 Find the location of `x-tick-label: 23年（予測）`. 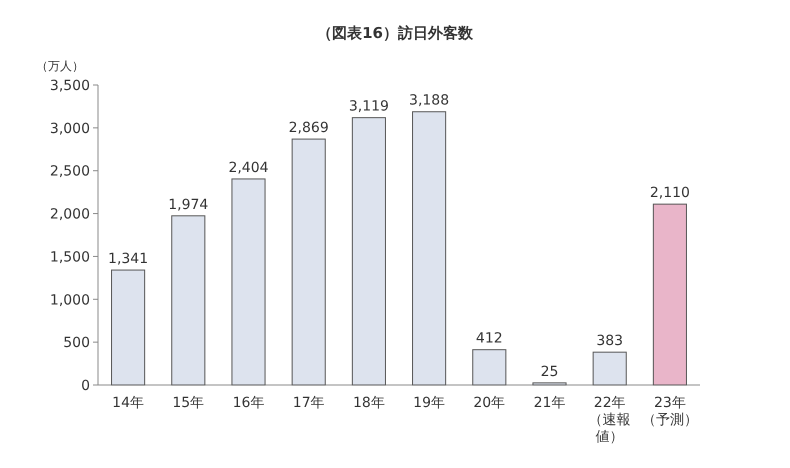

x-tick-label: 23年（予測） is located at coordinates (670, 411).